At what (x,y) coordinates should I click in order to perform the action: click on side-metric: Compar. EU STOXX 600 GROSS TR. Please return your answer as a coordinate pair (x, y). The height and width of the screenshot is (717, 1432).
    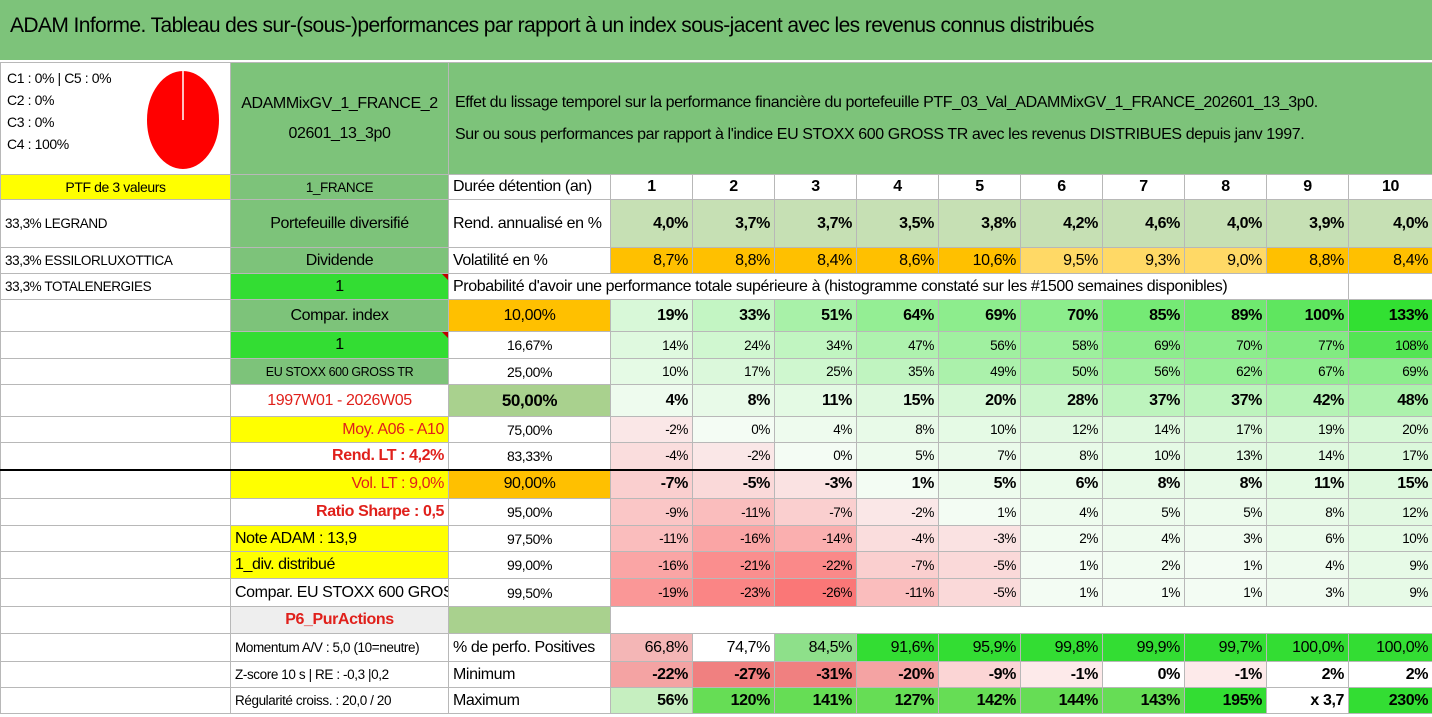
    Looking at the image, I should click on (339, 592).